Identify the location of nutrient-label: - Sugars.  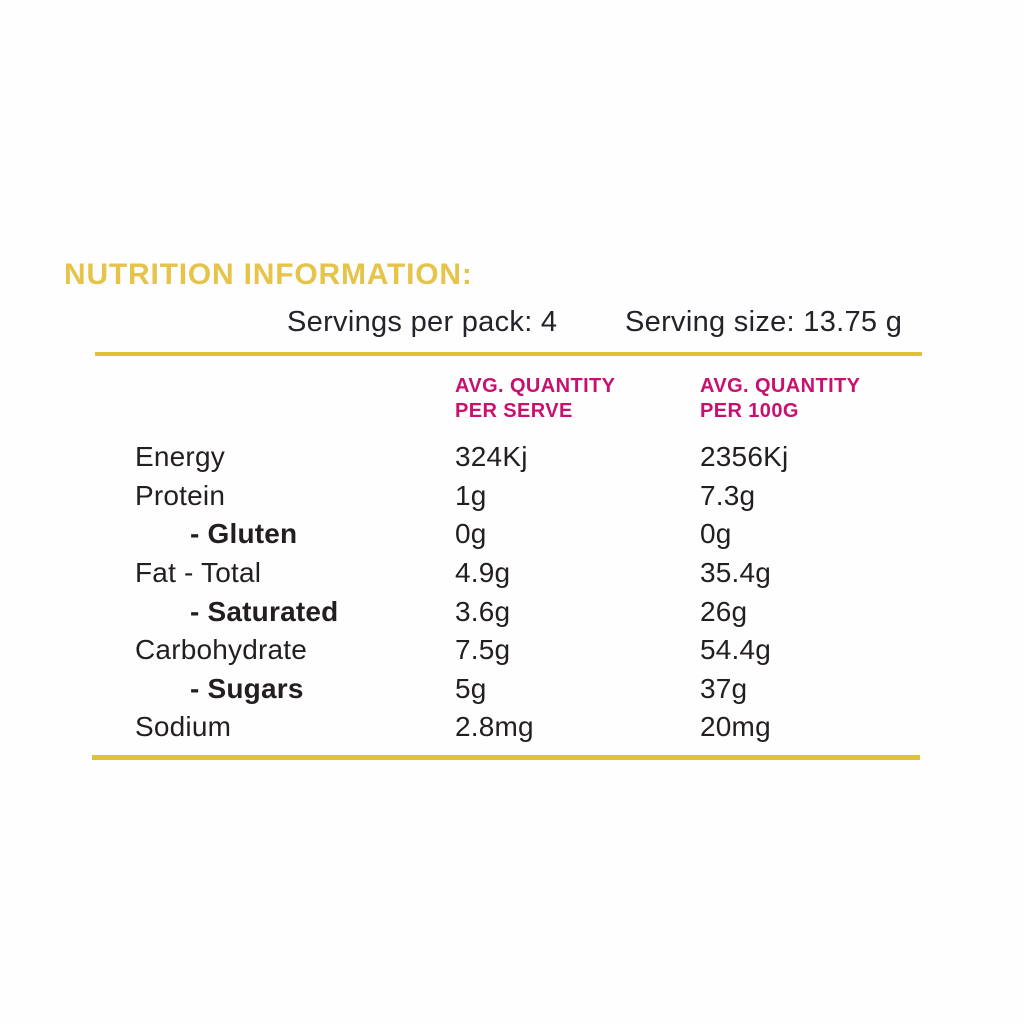
(247, 688).